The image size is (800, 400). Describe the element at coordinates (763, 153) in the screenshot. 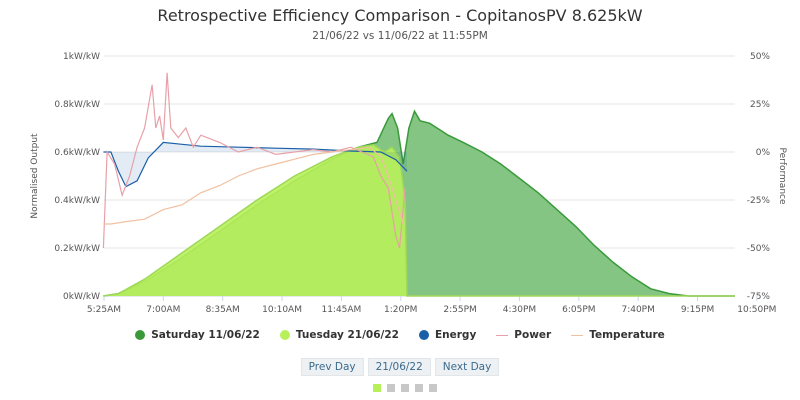

I see `y2-tick-label: 0%` at that location.